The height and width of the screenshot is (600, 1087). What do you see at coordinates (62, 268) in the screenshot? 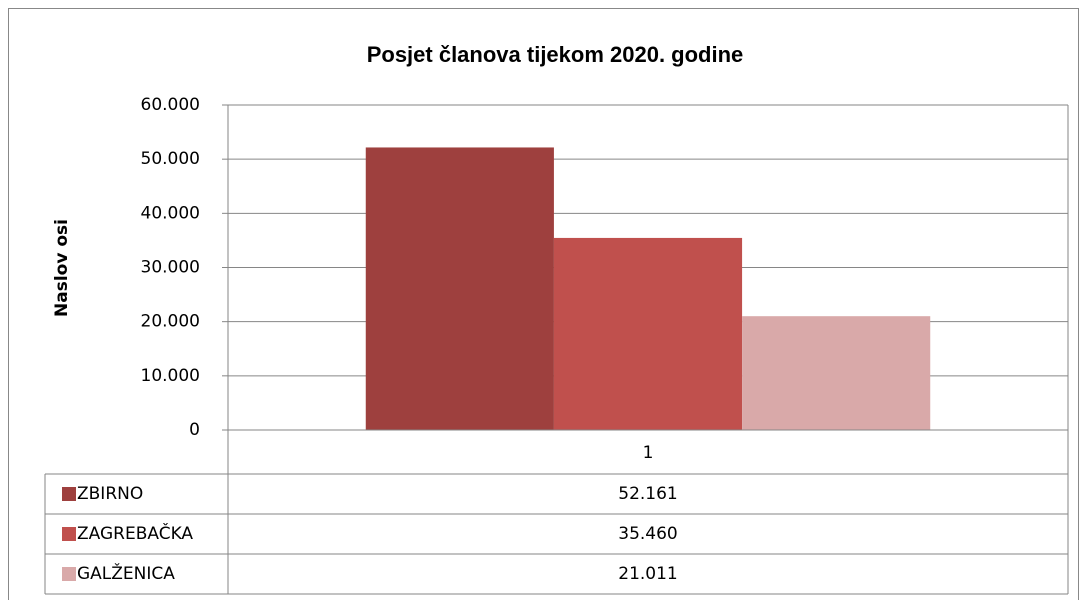
I see `y-axis-title: Naslov osi` at bounding box center [62, 268].